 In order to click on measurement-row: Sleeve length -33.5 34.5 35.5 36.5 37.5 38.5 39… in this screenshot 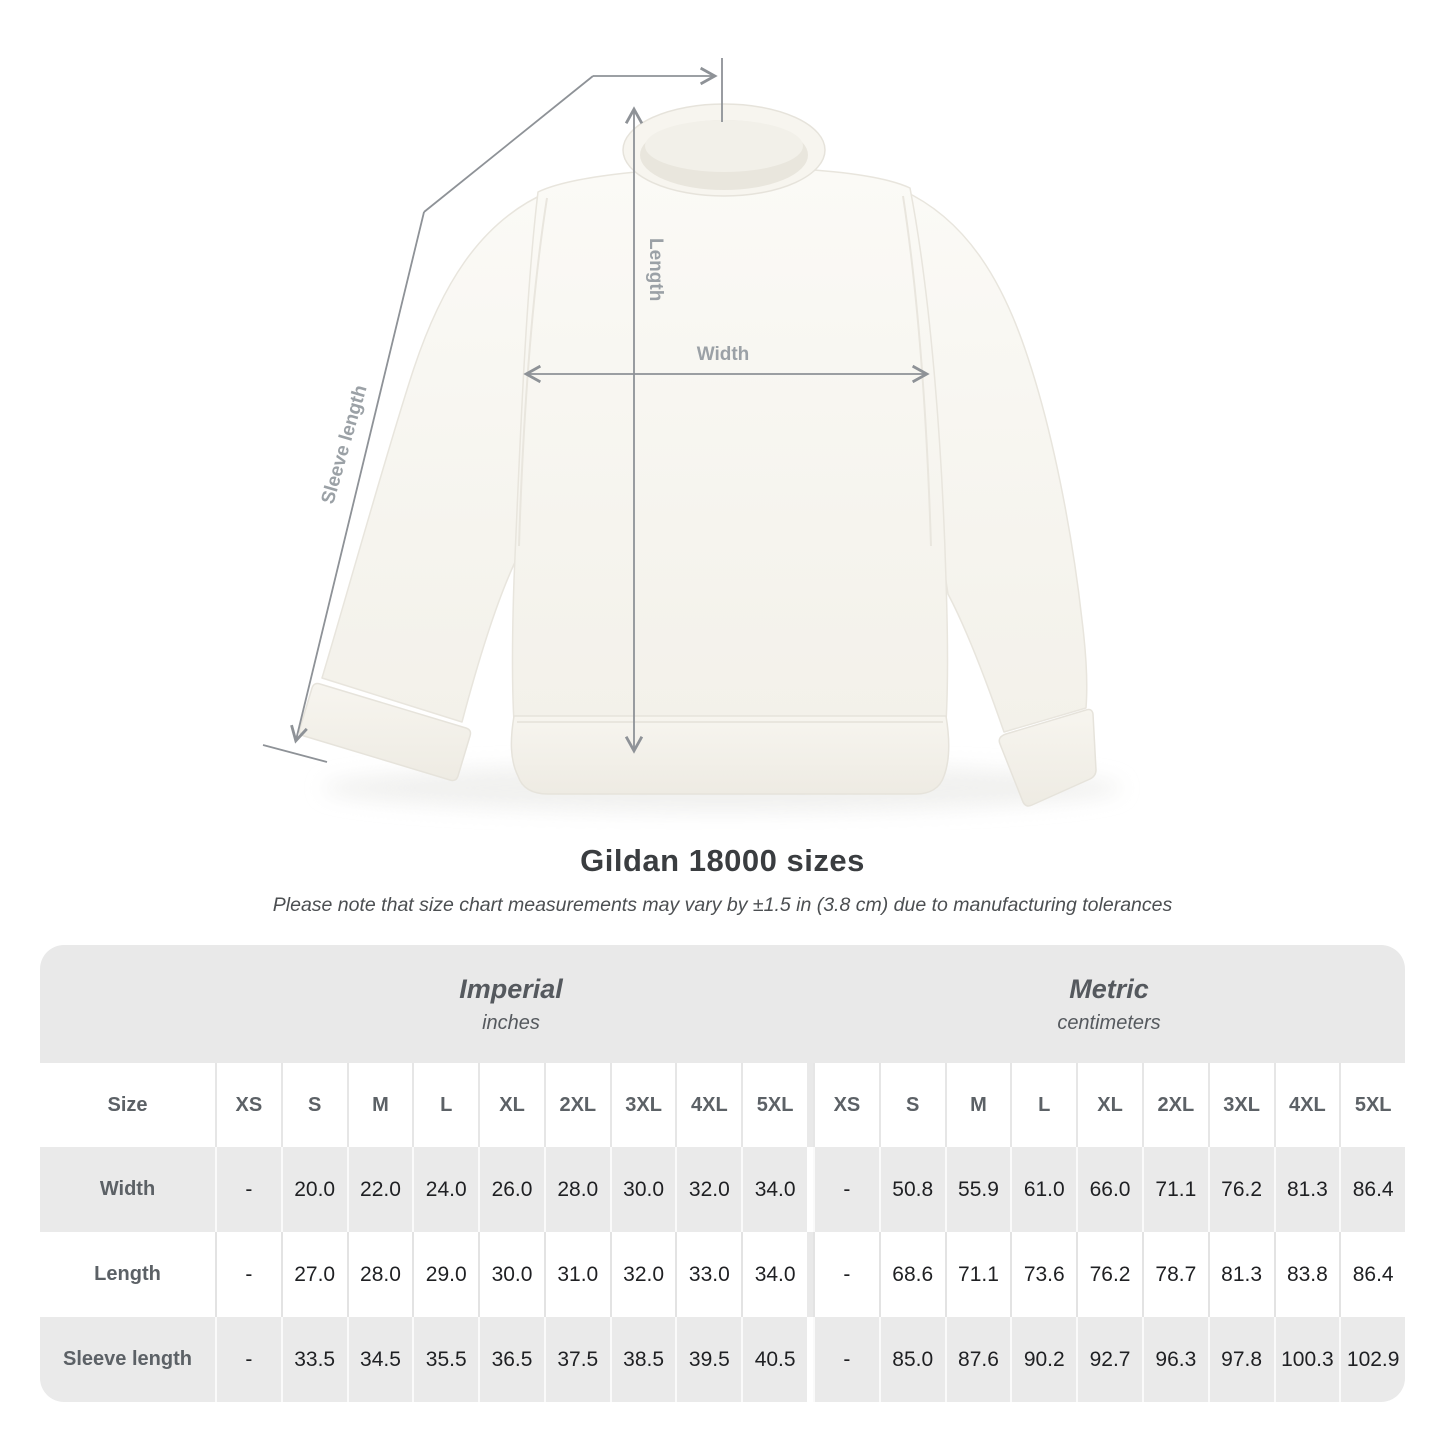, I will do `click(722, 1359)`.